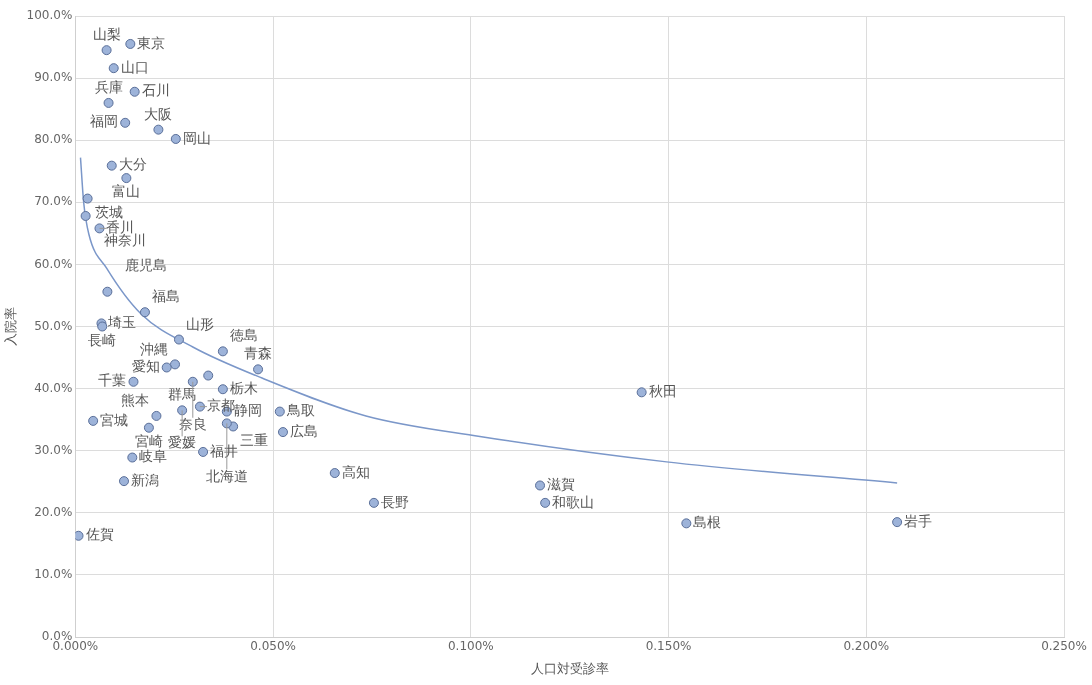 The image size is (1092, 685). I want to click on annotation: 滋賀, so click(561, 484).